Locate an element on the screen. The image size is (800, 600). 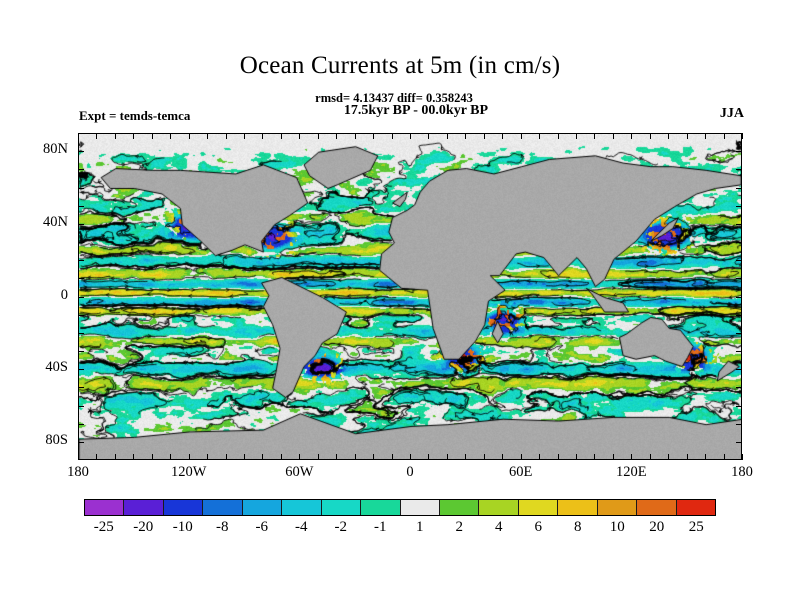
colorbar-tick-label: 10 is located at coordinates (617, 527).